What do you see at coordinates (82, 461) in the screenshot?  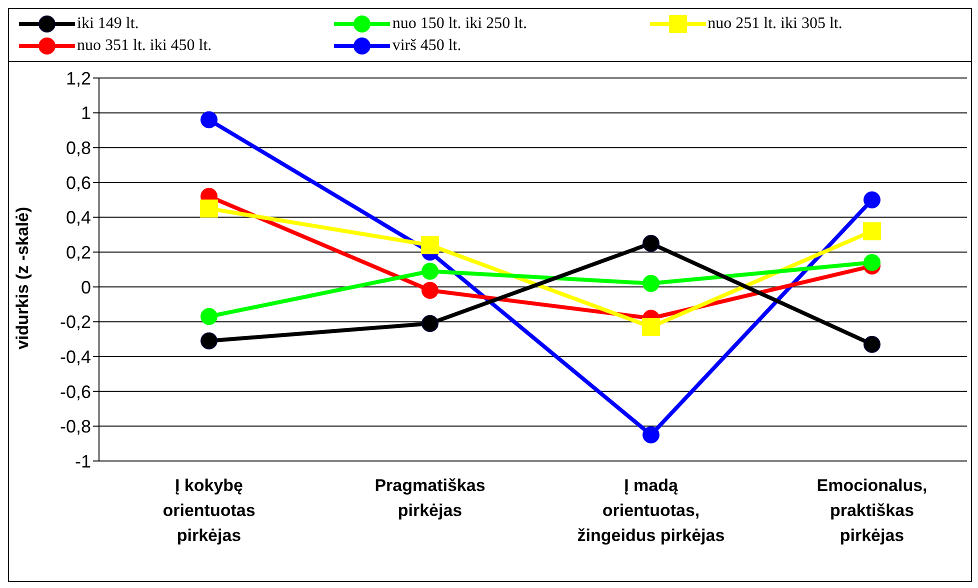 I see `y-tick-label: -1` at bounding box center [82, 461].